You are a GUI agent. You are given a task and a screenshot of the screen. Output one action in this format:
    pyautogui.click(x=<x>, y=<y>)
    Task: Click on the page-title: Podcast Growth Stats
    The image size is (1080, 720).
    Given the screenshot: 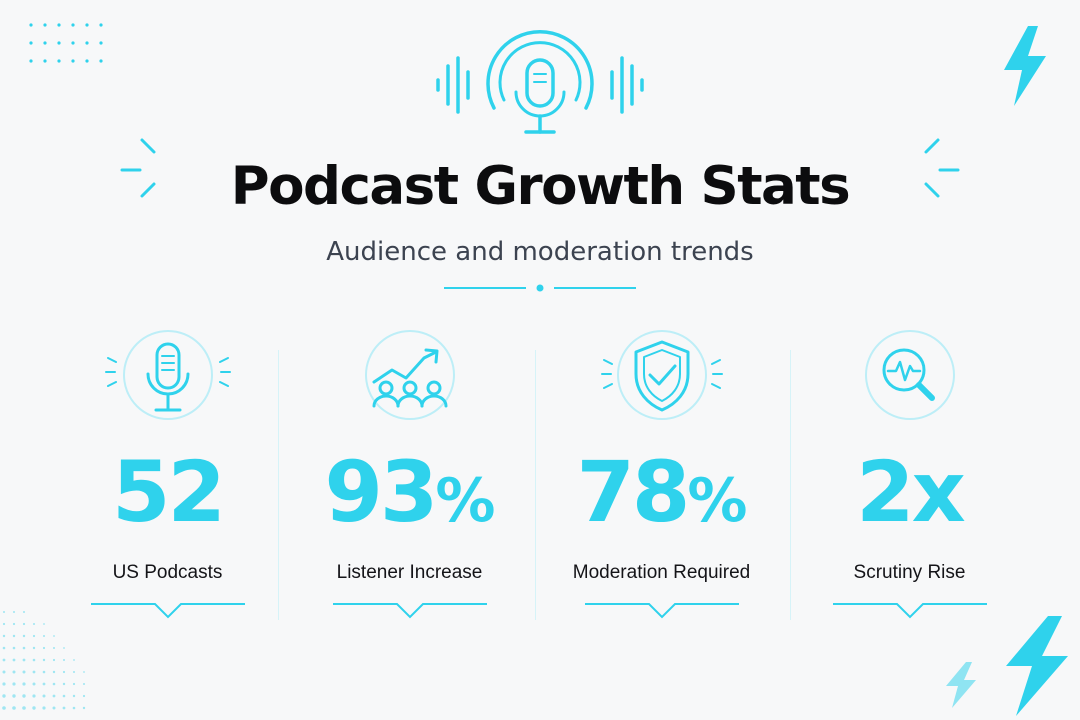 What is the action you would take?
    pyautogui.click(x=540, y=186)
    